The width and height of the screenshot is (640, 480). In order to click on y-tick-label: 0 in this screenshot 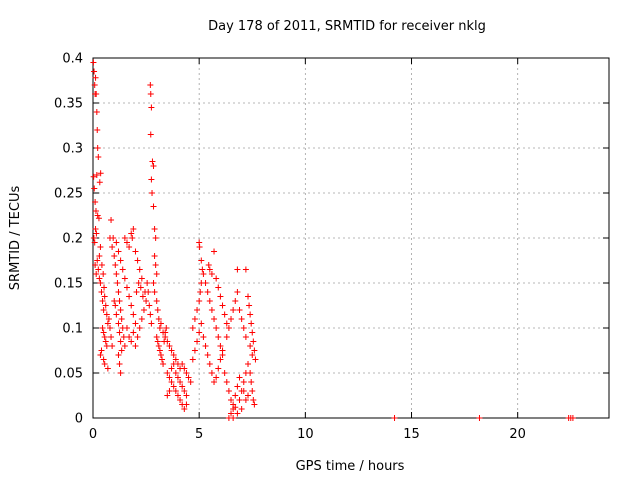, I will do `click(79, 419)`.